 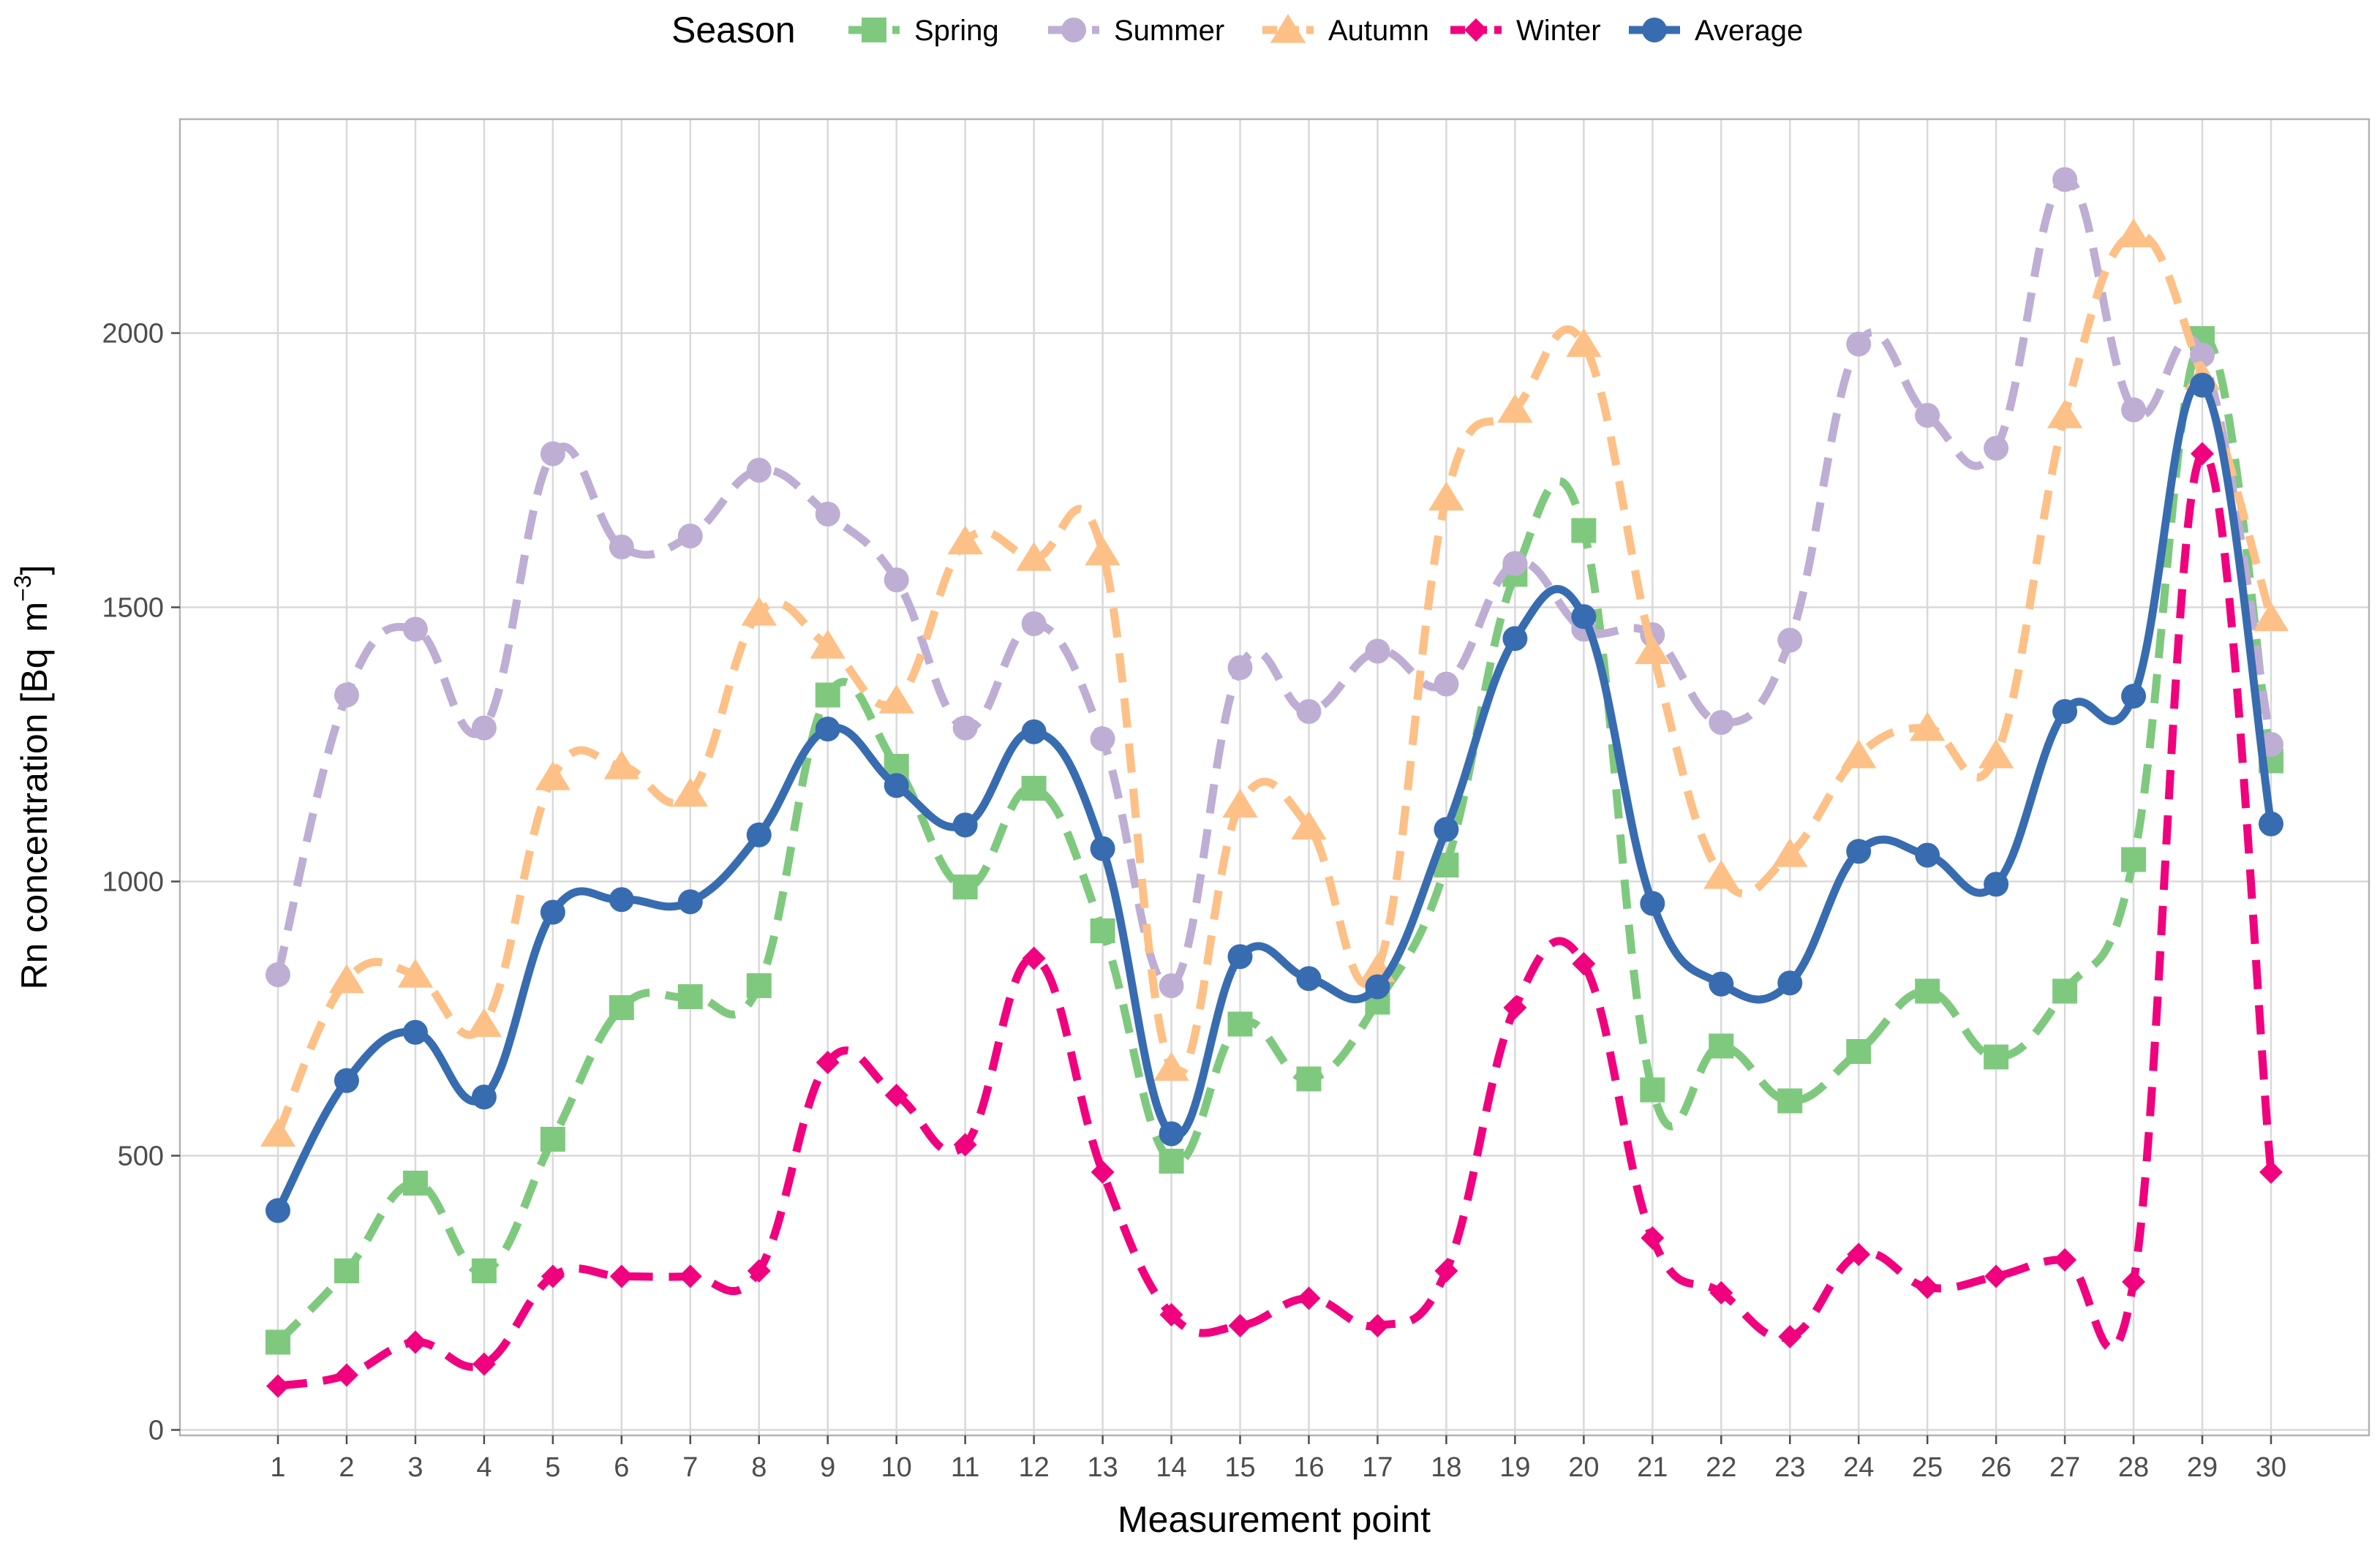 I want to click on x-tick-label: 17, so click(x=1377, y=1467).